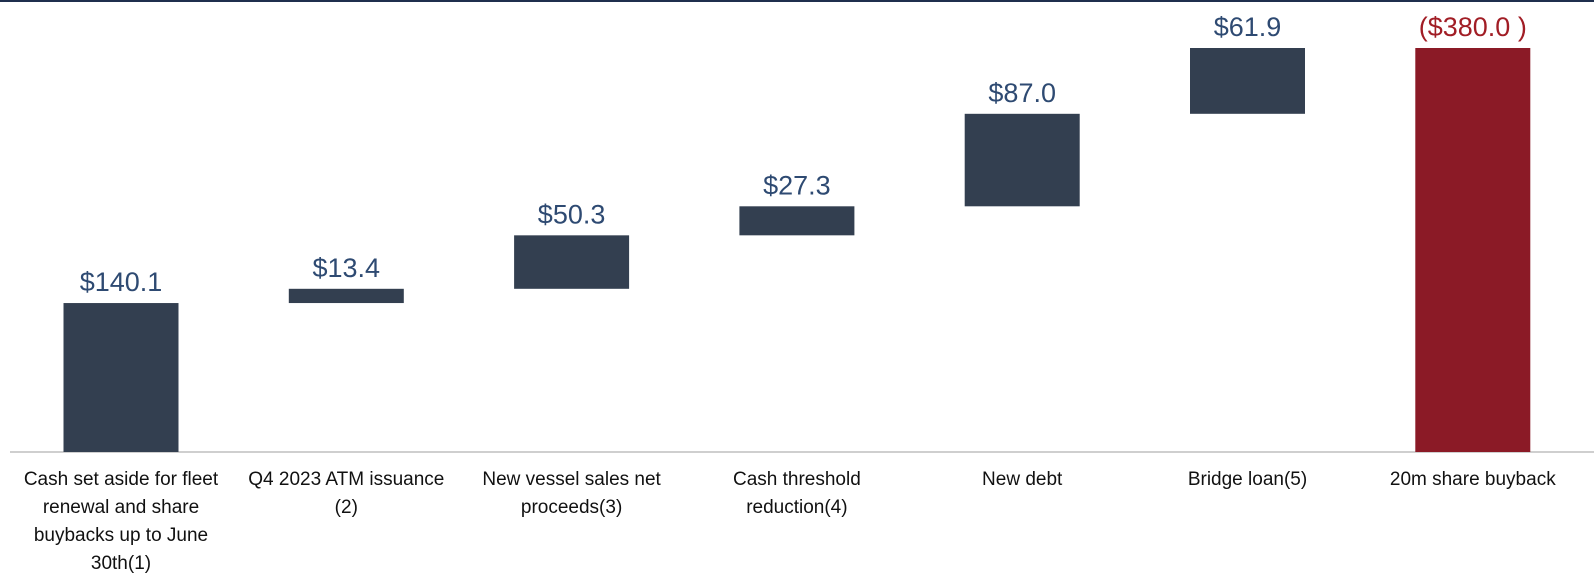 This screenshot has height=580, width=1594. Describe the element at coordinates (1248, 27) in the screenshot. I see `value-label: $61.9` at that location.